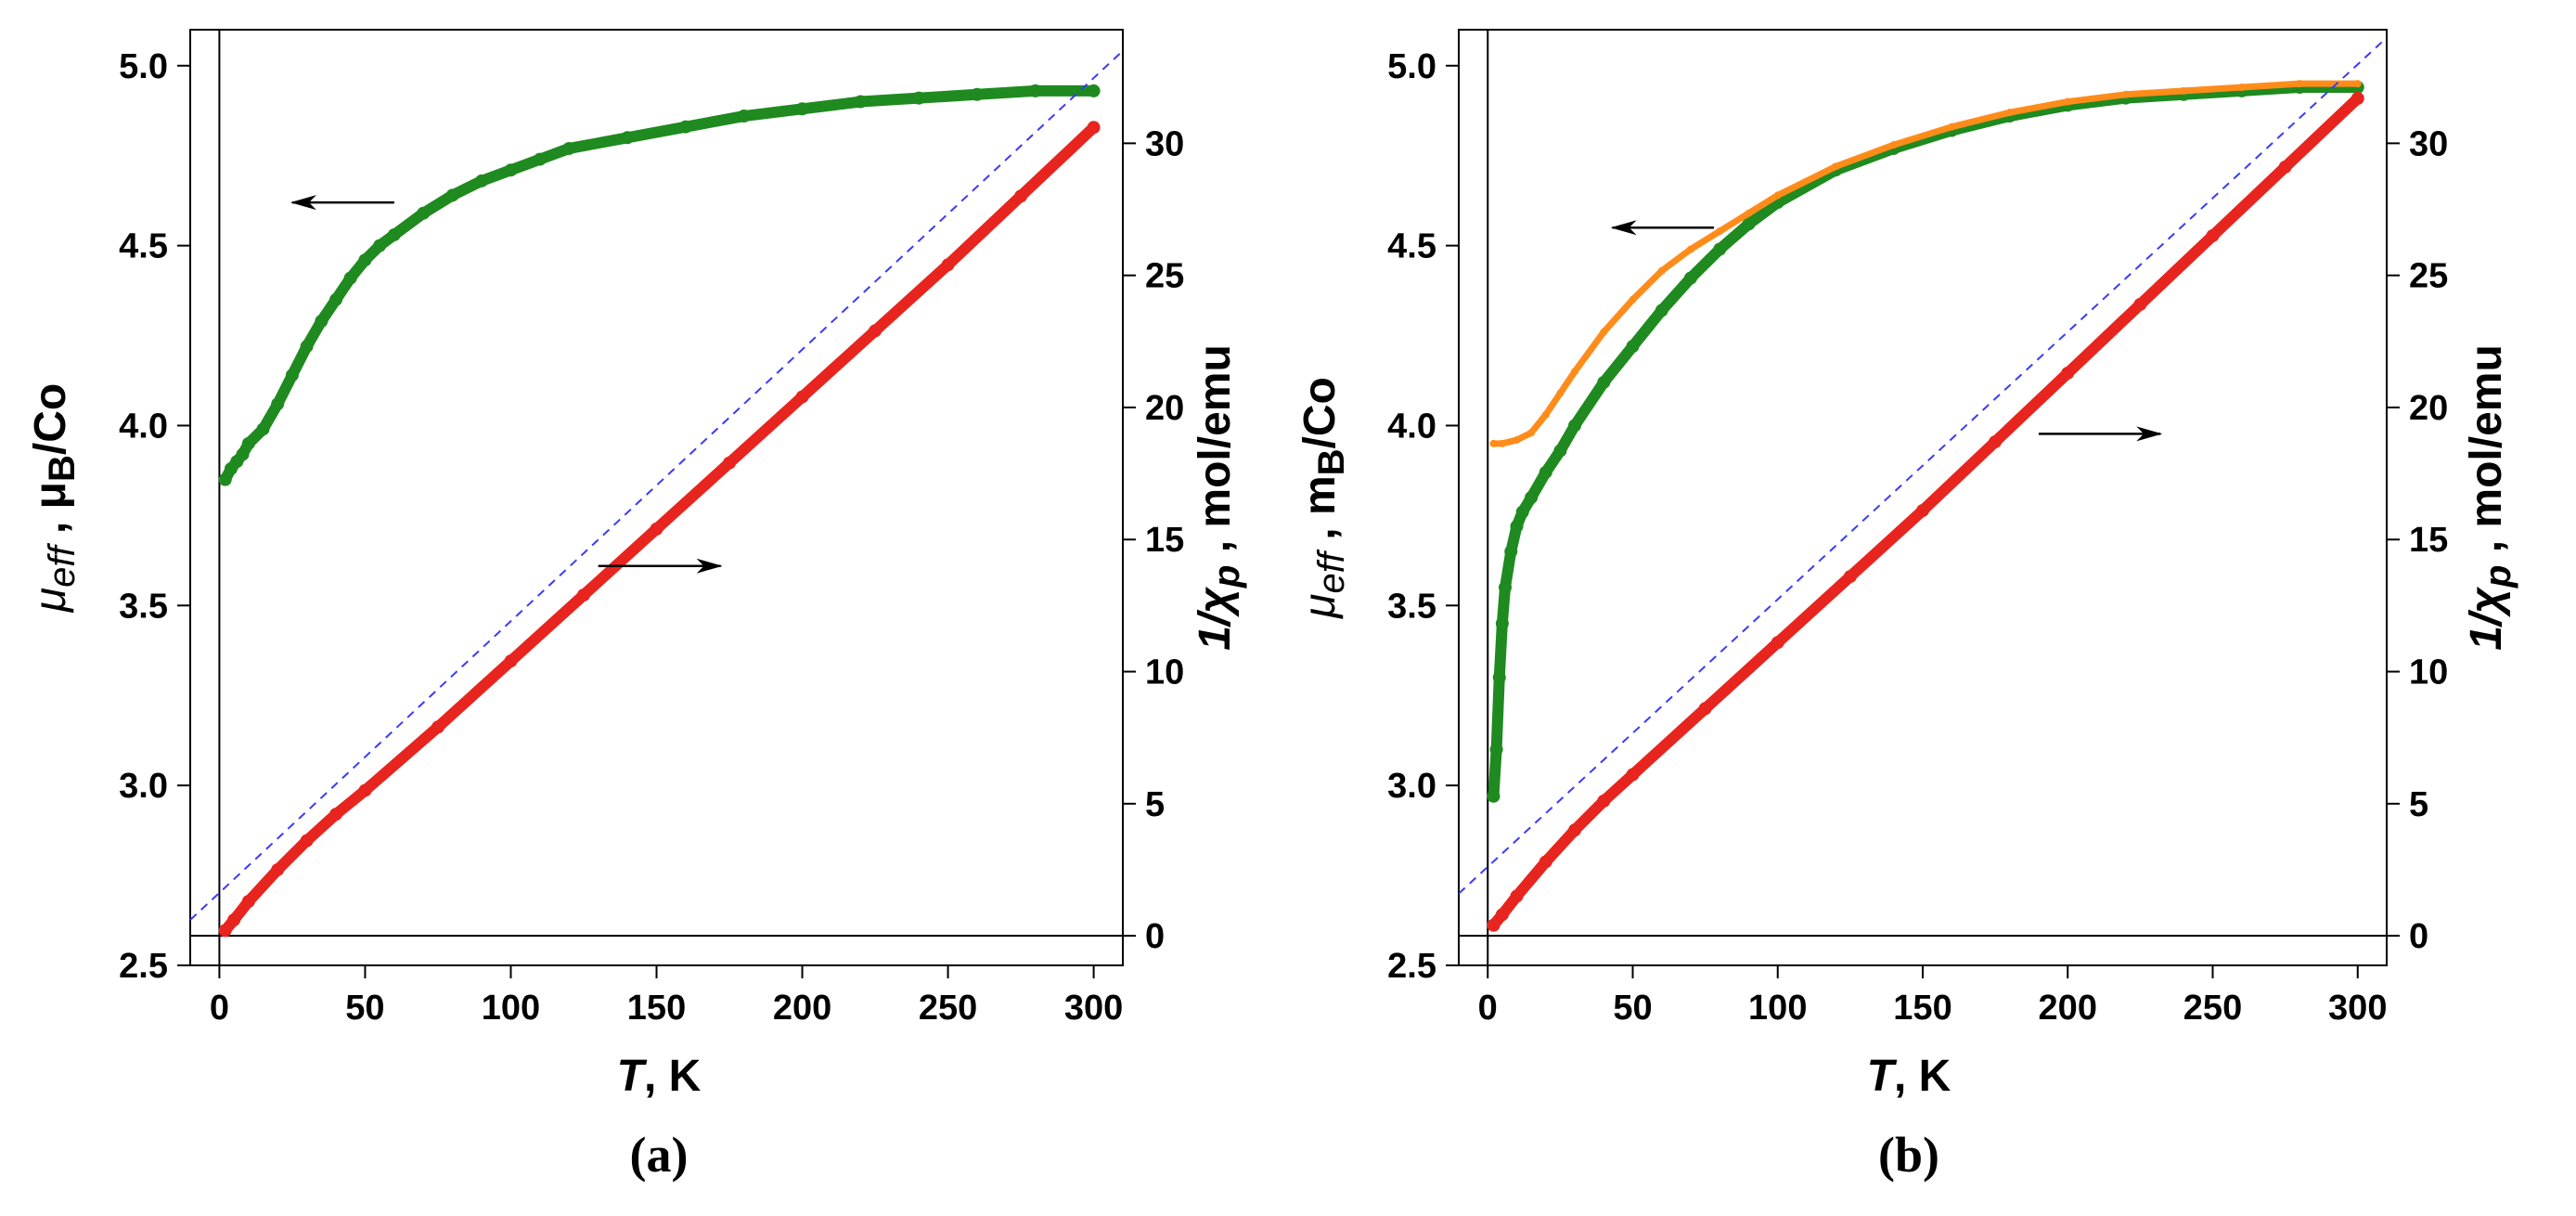 The height and width of the screenshot is (1216, 2576). What do you see at coordinates (50, 419) in the screenshot?
I see `y-left-title-tail: /Co` at bounding box center [50, 419].